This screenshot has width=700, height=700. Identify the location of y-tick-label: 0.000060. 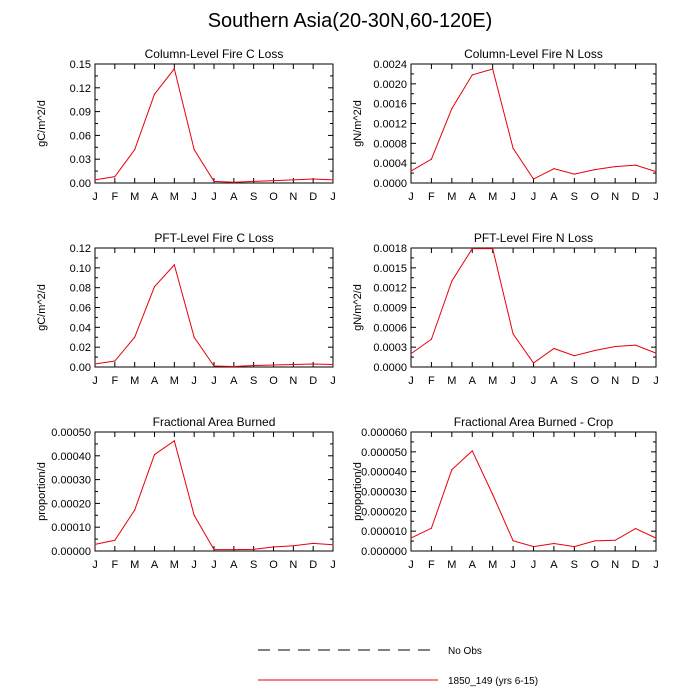
(384, 433).